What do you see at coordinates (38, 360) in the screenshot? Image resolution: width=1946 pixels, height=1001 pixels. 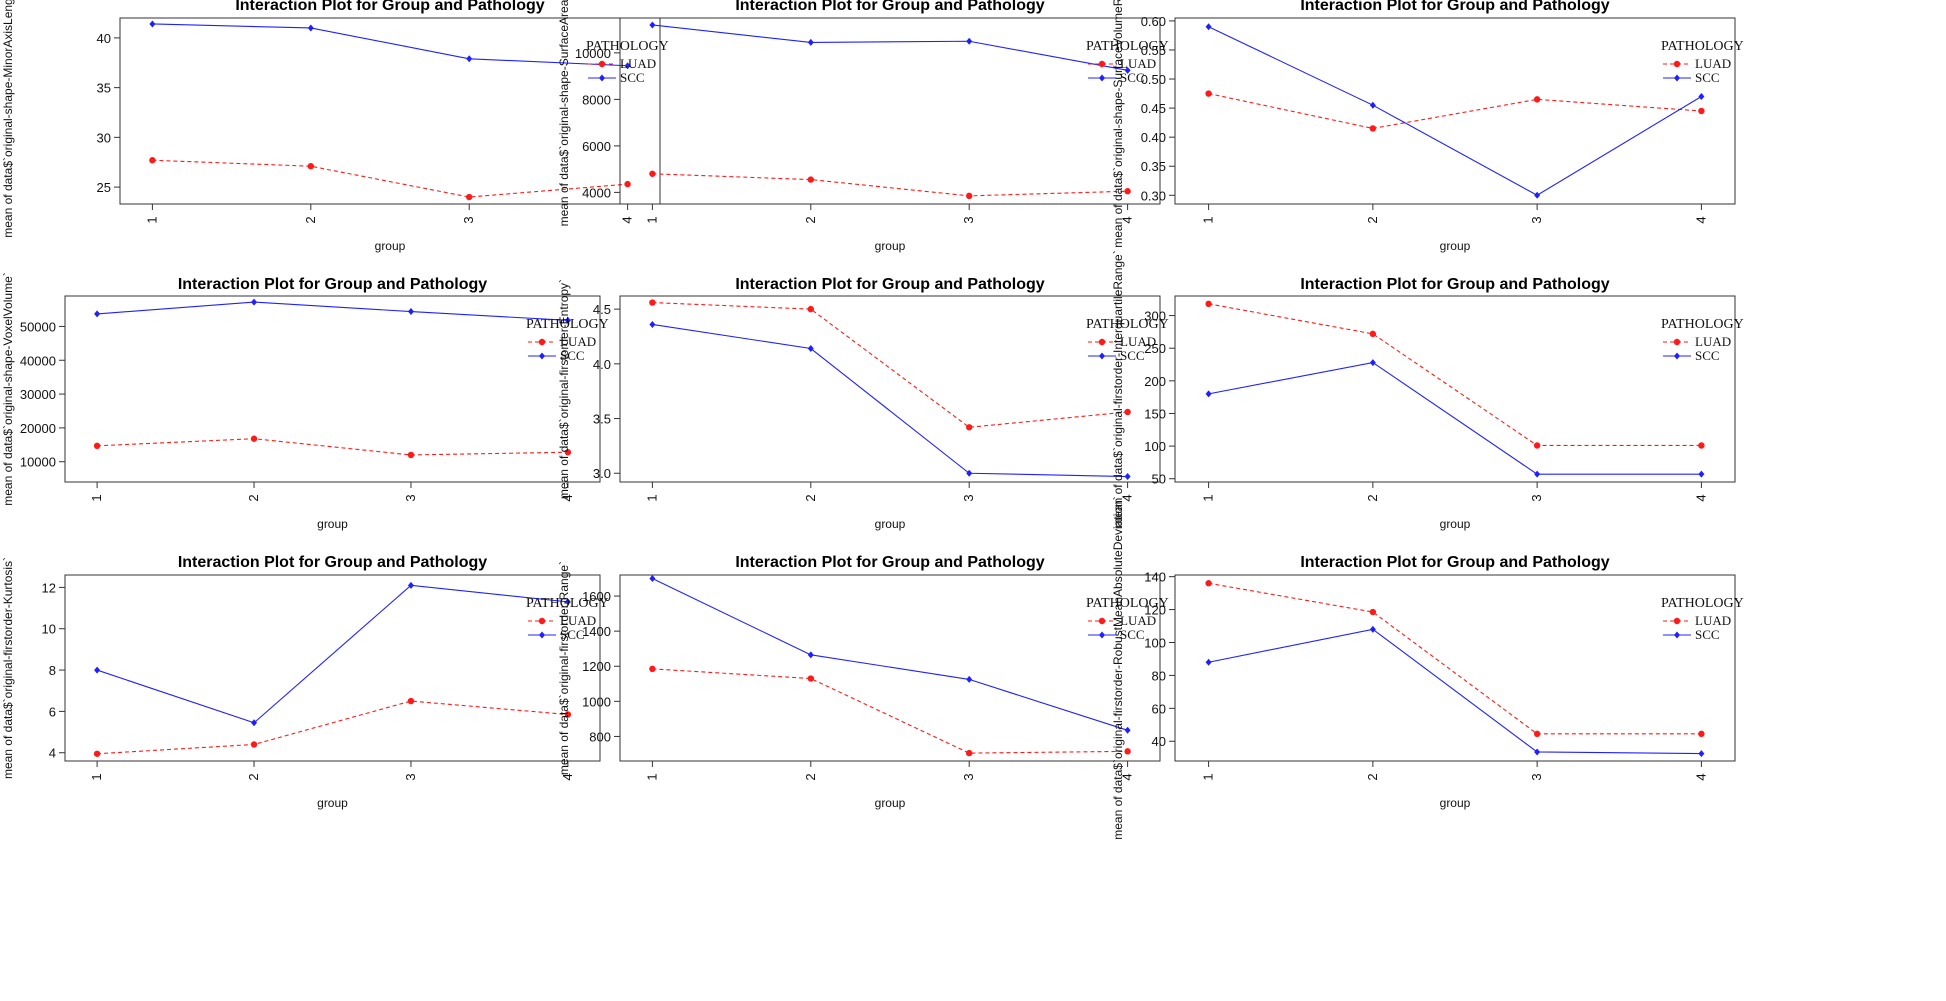 I see `y-tick-label: 40000` at bounding box center [38, 360].